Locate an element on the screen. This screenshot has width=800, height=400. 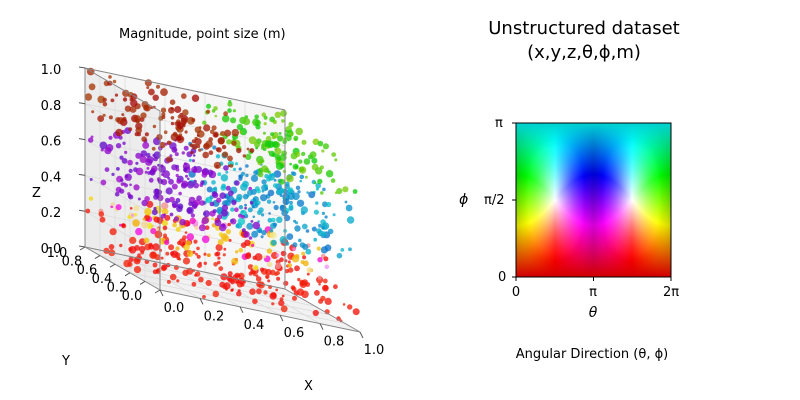
heatmap-caption: Angular Direction (θ, ϕ) is located at coordinates (592, 354).